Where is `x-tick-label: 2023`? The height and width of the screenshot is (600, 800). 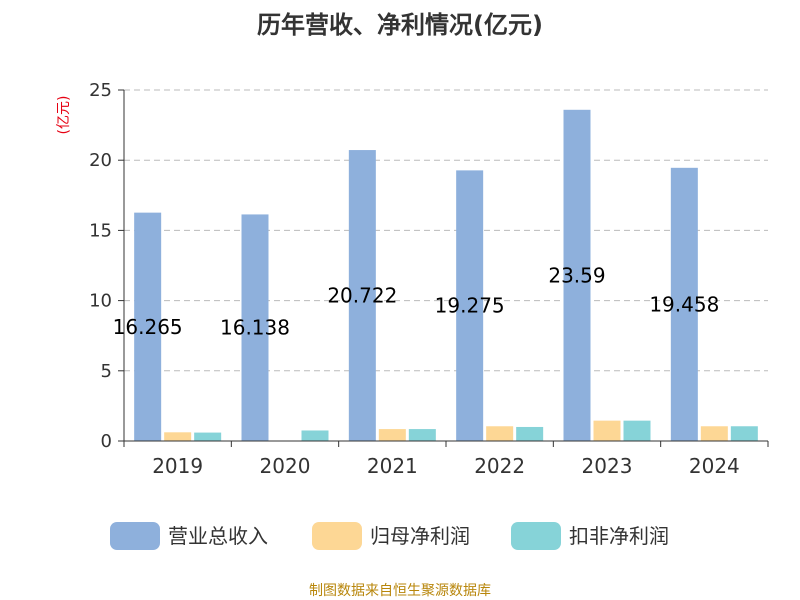 x-tick-label: 2023 is located at coordinates (607, 466).